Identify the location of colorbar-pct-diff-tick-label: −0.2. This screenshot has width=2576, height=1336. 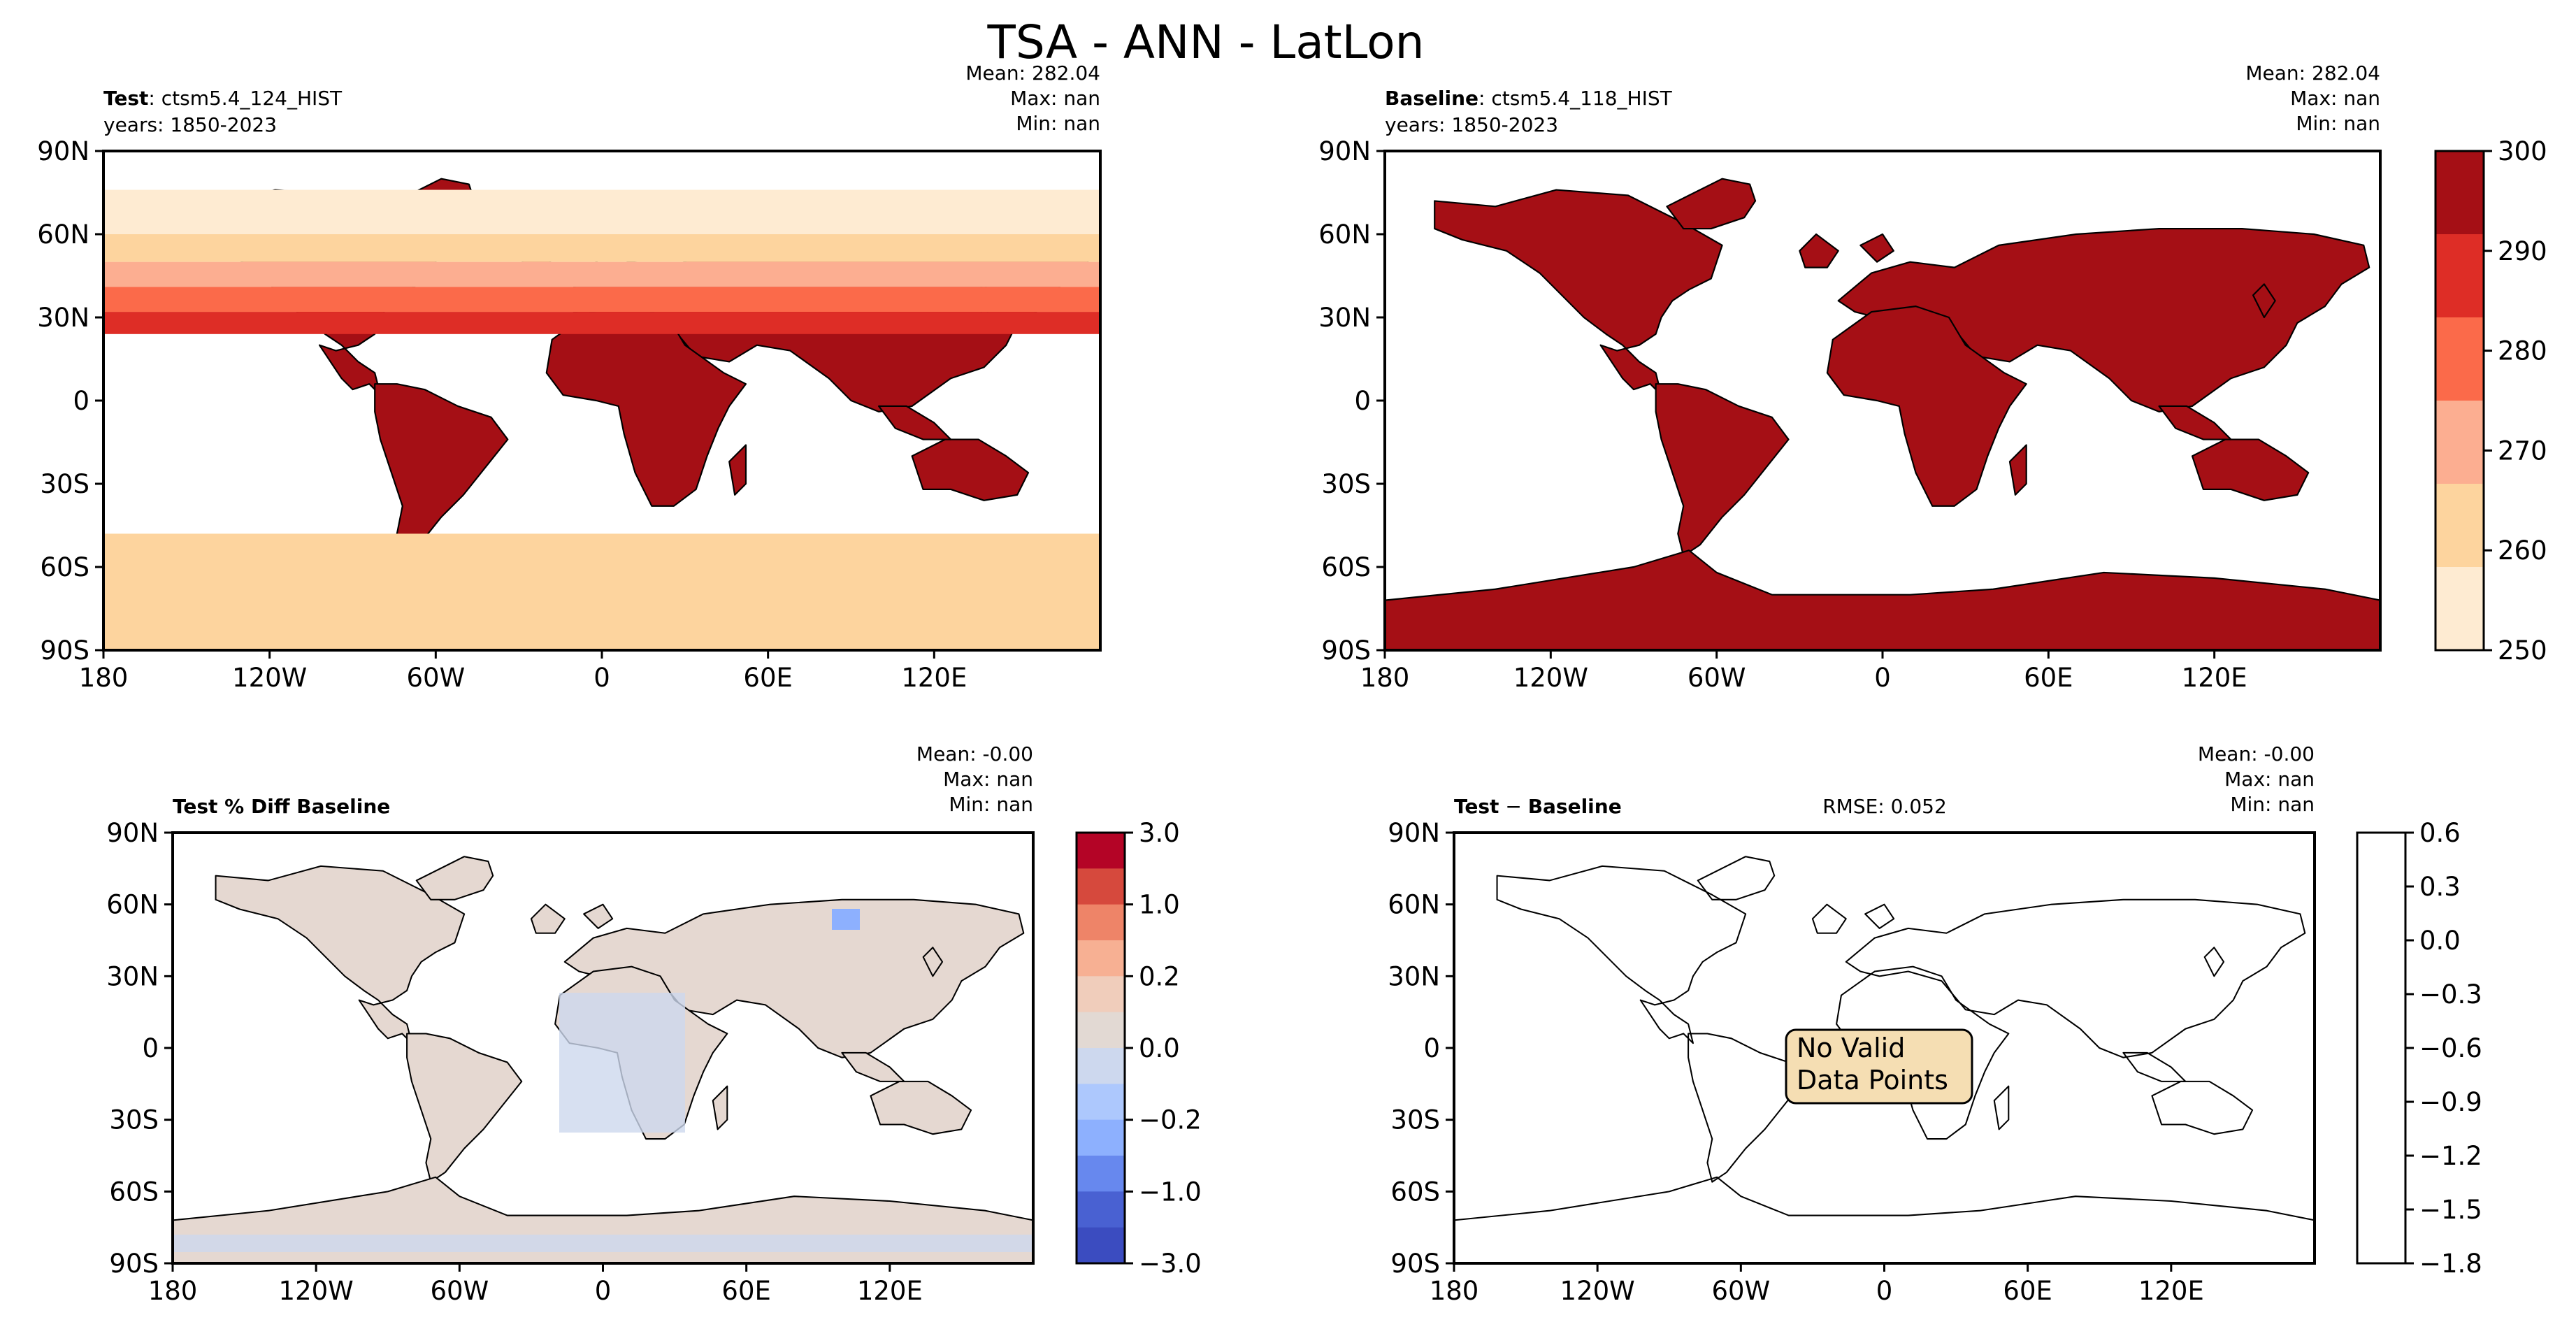
(1170, 1120).